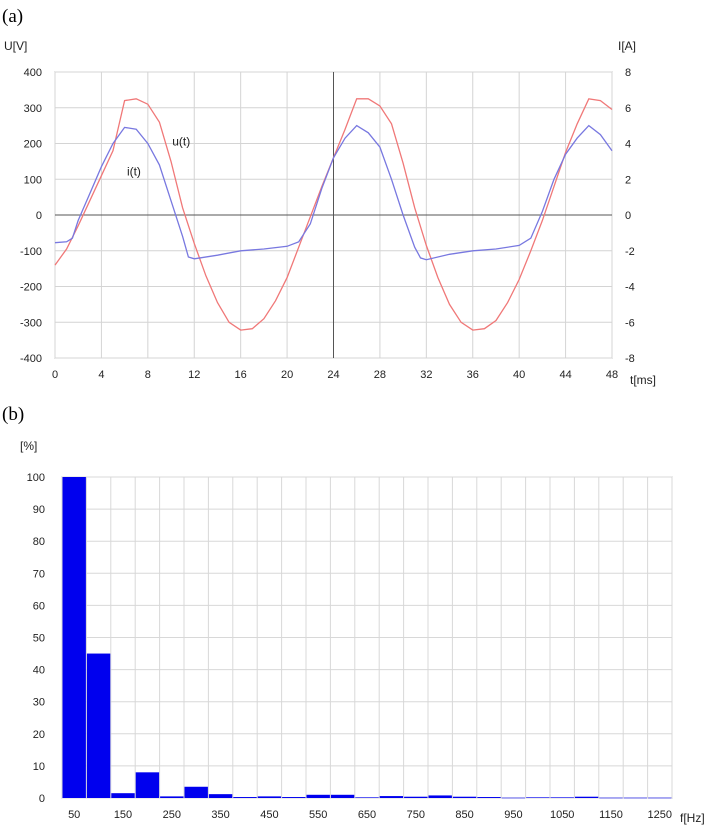 Image resolution: width=718 pixels, height=832 pixels. I want to click on x-tick-a: 44, so click(565, 375).